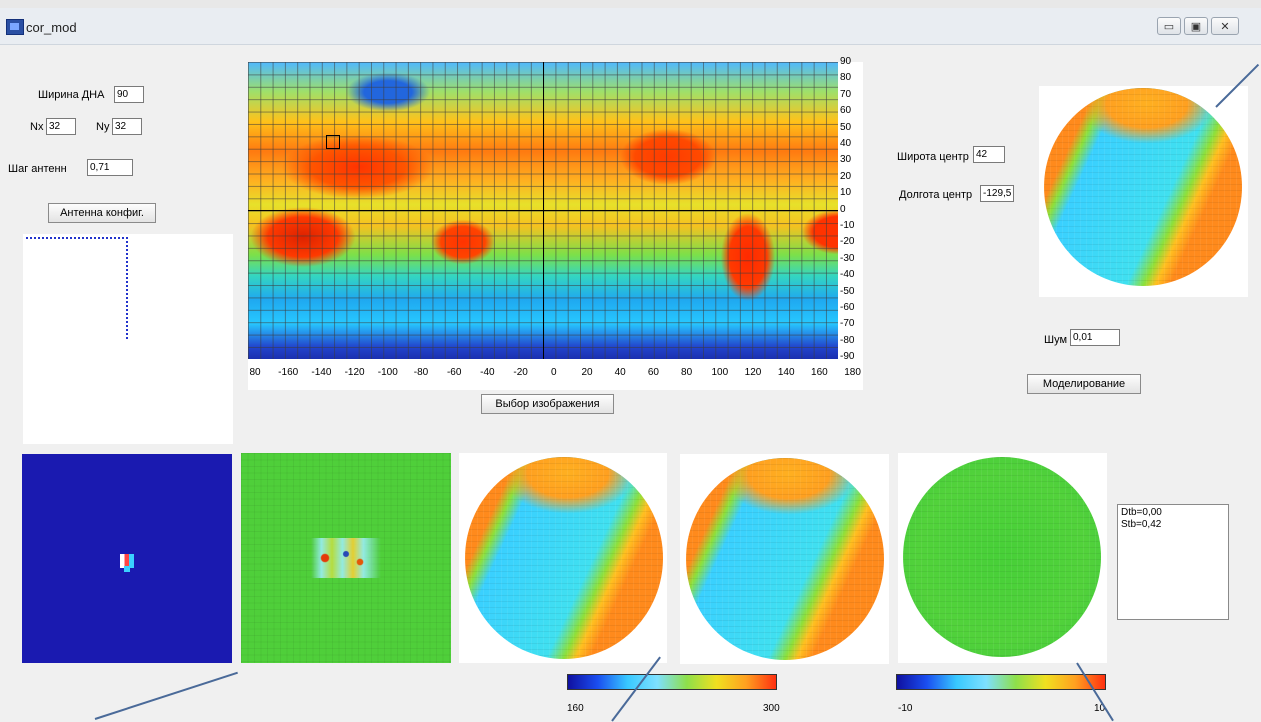 The image size is (1261, 722). Describe the element at coordinates (543, 210) in the screenshot. I see `prime-meridian-line` at that location.